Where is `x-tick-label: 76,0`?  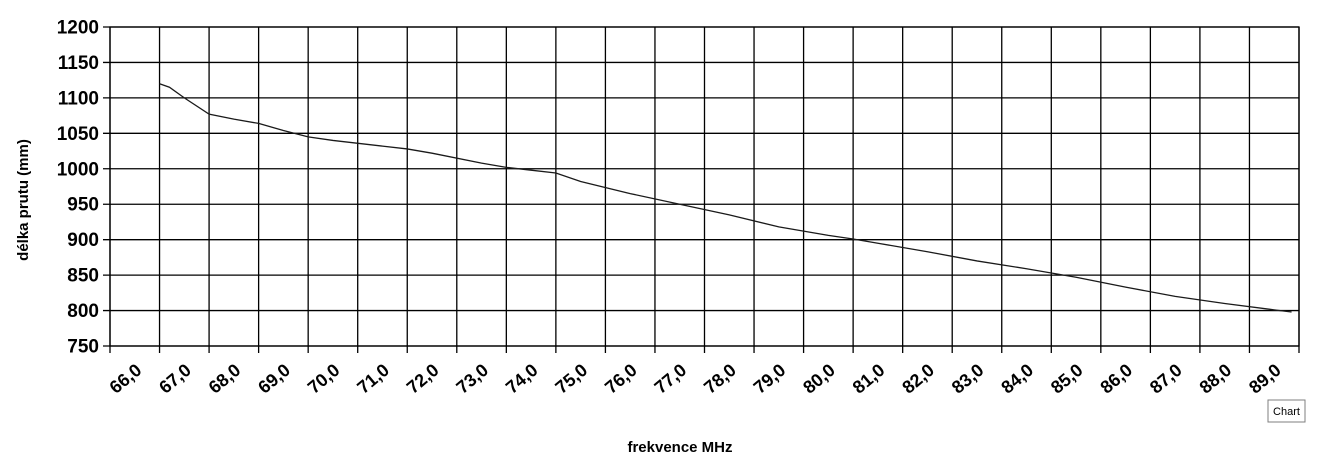
x-tick-label: 76,0 is located at coordinates (621, 379).